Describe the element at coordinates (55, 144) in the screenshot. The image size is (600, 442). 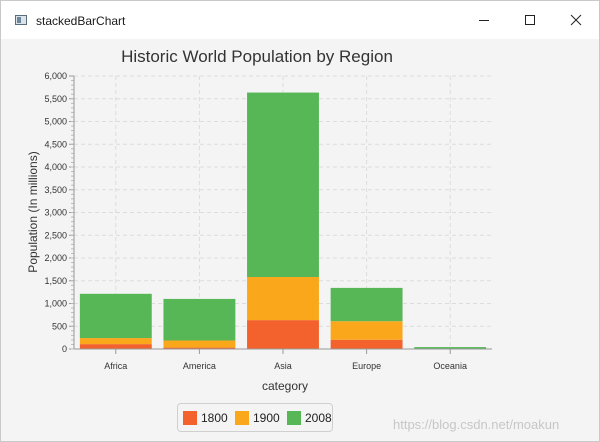
I see `y-tick-label: 4,500` at that location.